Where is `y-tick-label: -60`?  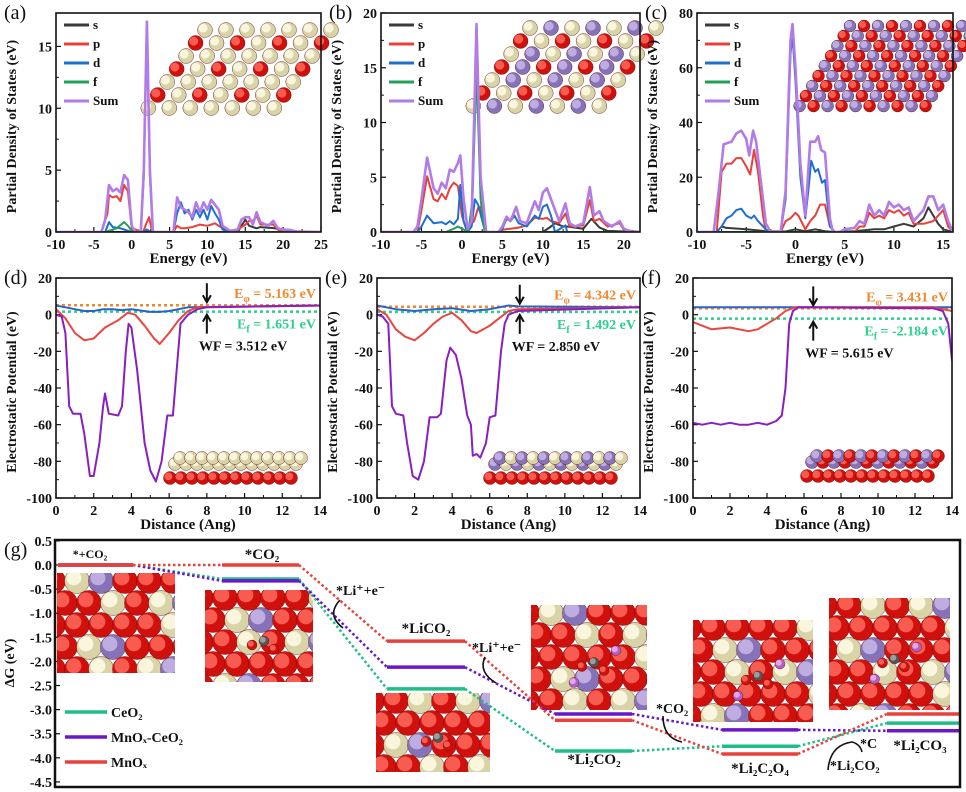 y-tick-label: -60 is located at coordinates (363, 426).